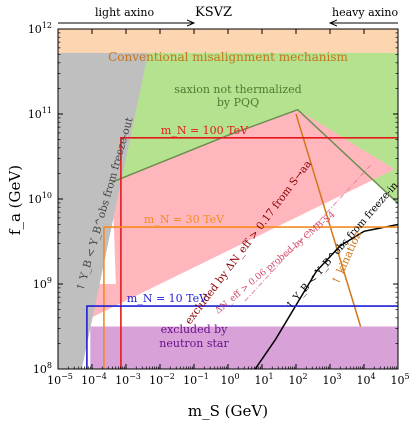 This screenshot has width=411, height=428. Describe the element at coordinates (194, 343) in the screenshot. I see `label-neutron-star-2: neutron star` at that location.